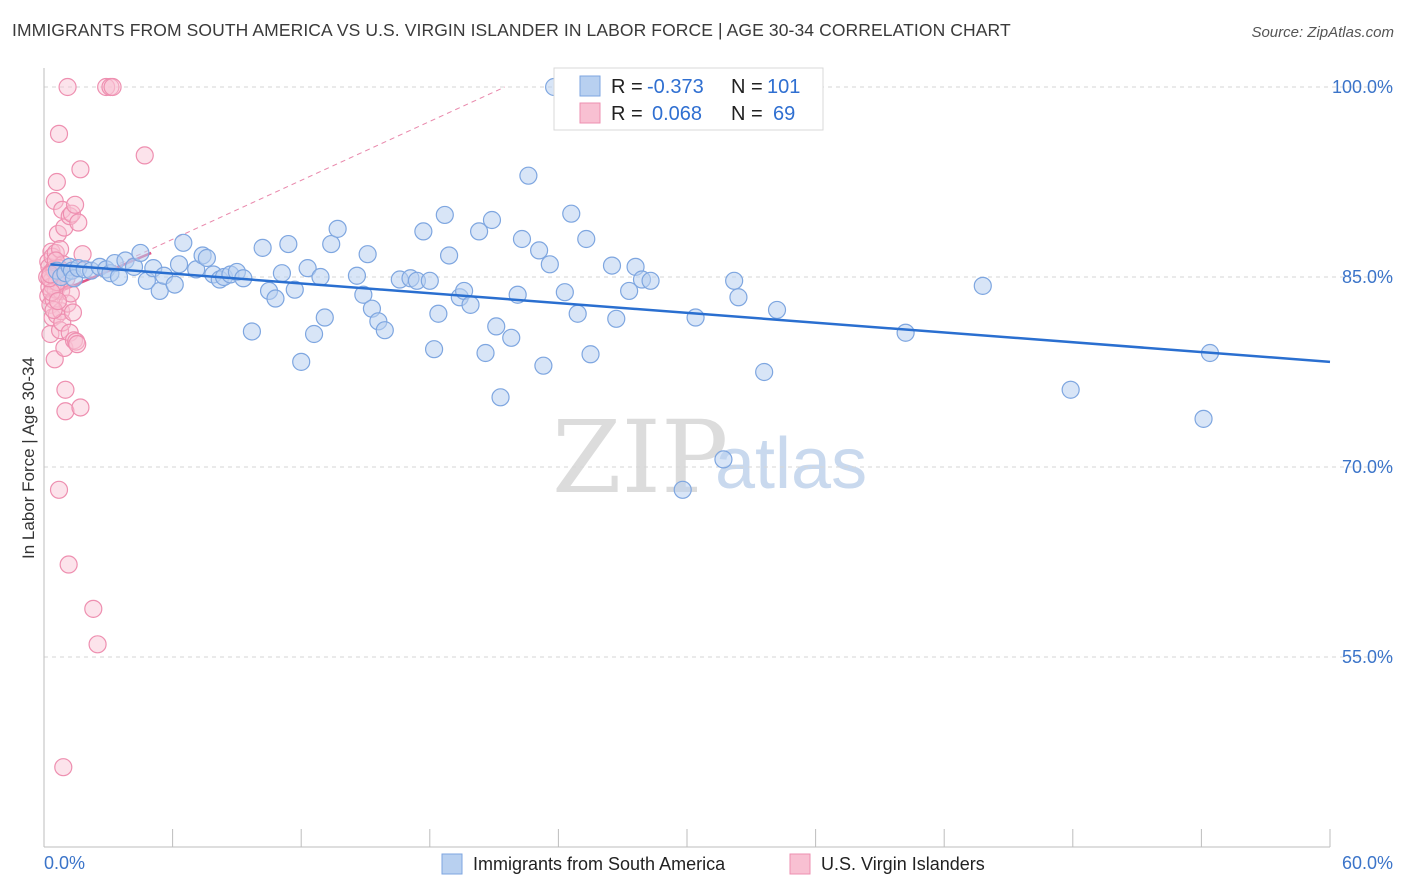  Describe the element at coordinates (675, 87) in the screenshot. I see `legend-r-value-1: -0.373` at that location.